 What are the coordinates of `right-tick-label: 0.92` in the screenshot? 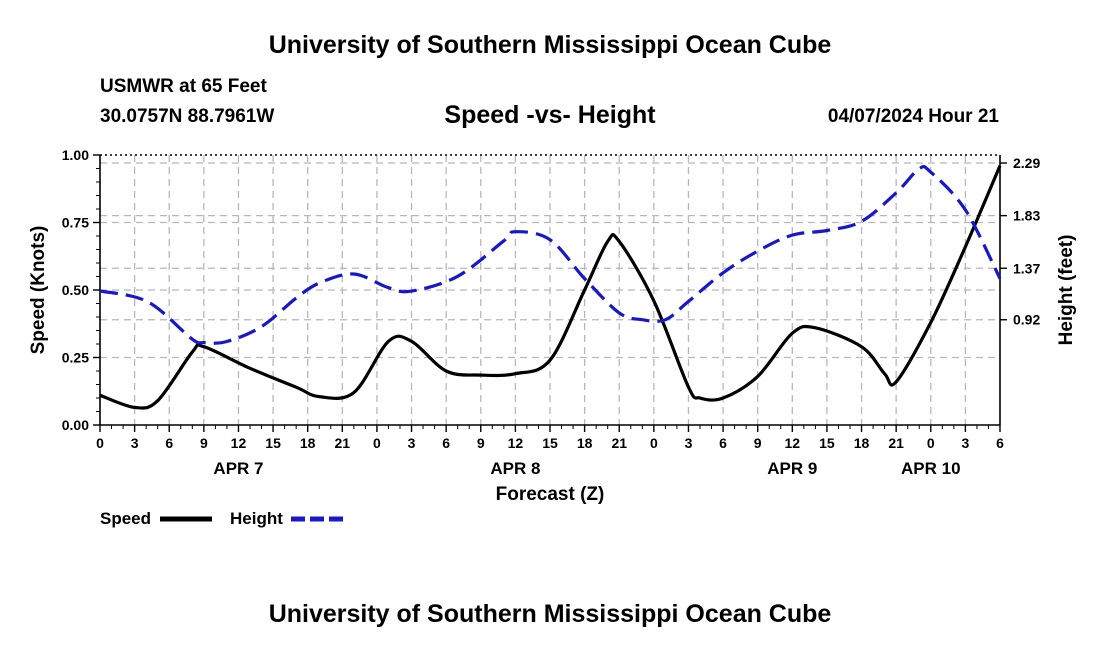 It's located at (1026, 320).